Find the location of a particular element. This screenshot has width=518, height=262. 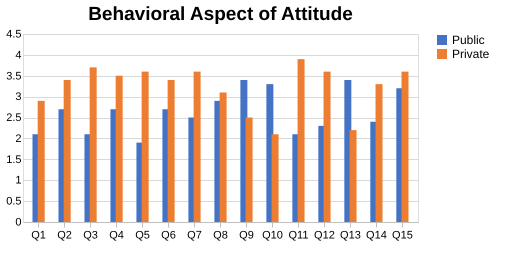

legend-label: Private is located at coordinates (471, 54).